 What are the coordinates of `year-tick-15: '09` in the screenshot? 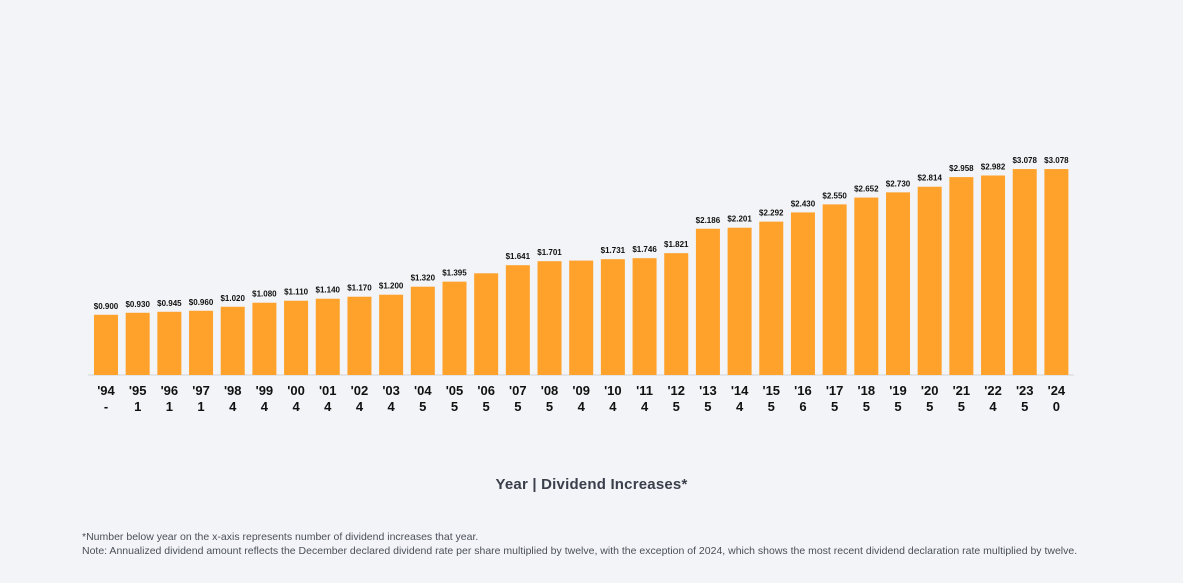 It's located at (581, 390).